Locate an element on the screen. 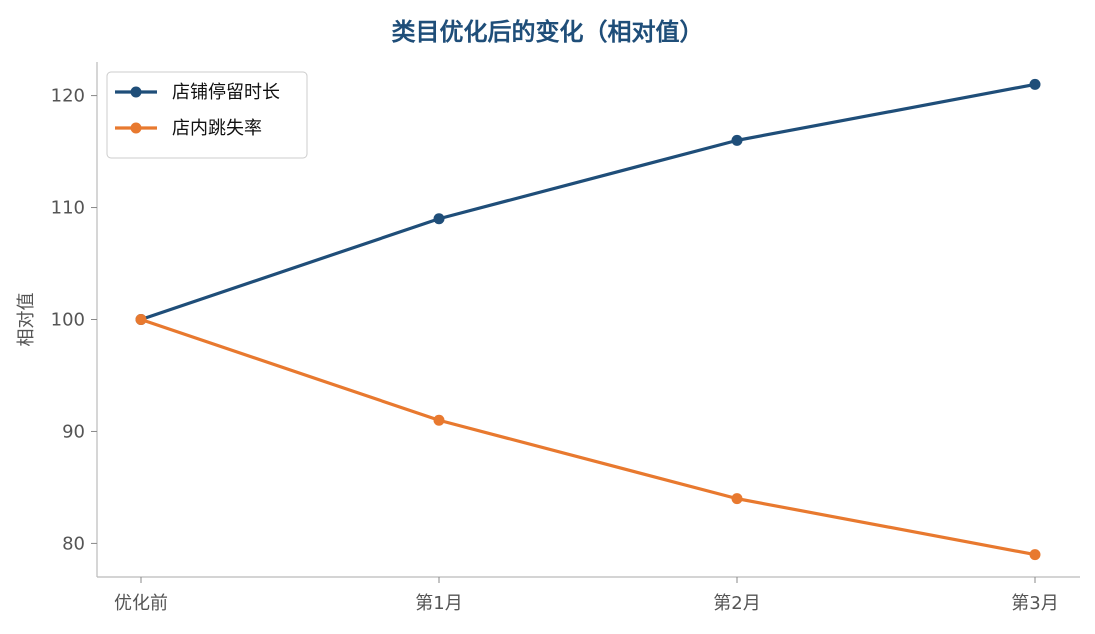 This screenshot has width=1095, height=634. y-tick-label: 110 is located at coordinates (68, 208).